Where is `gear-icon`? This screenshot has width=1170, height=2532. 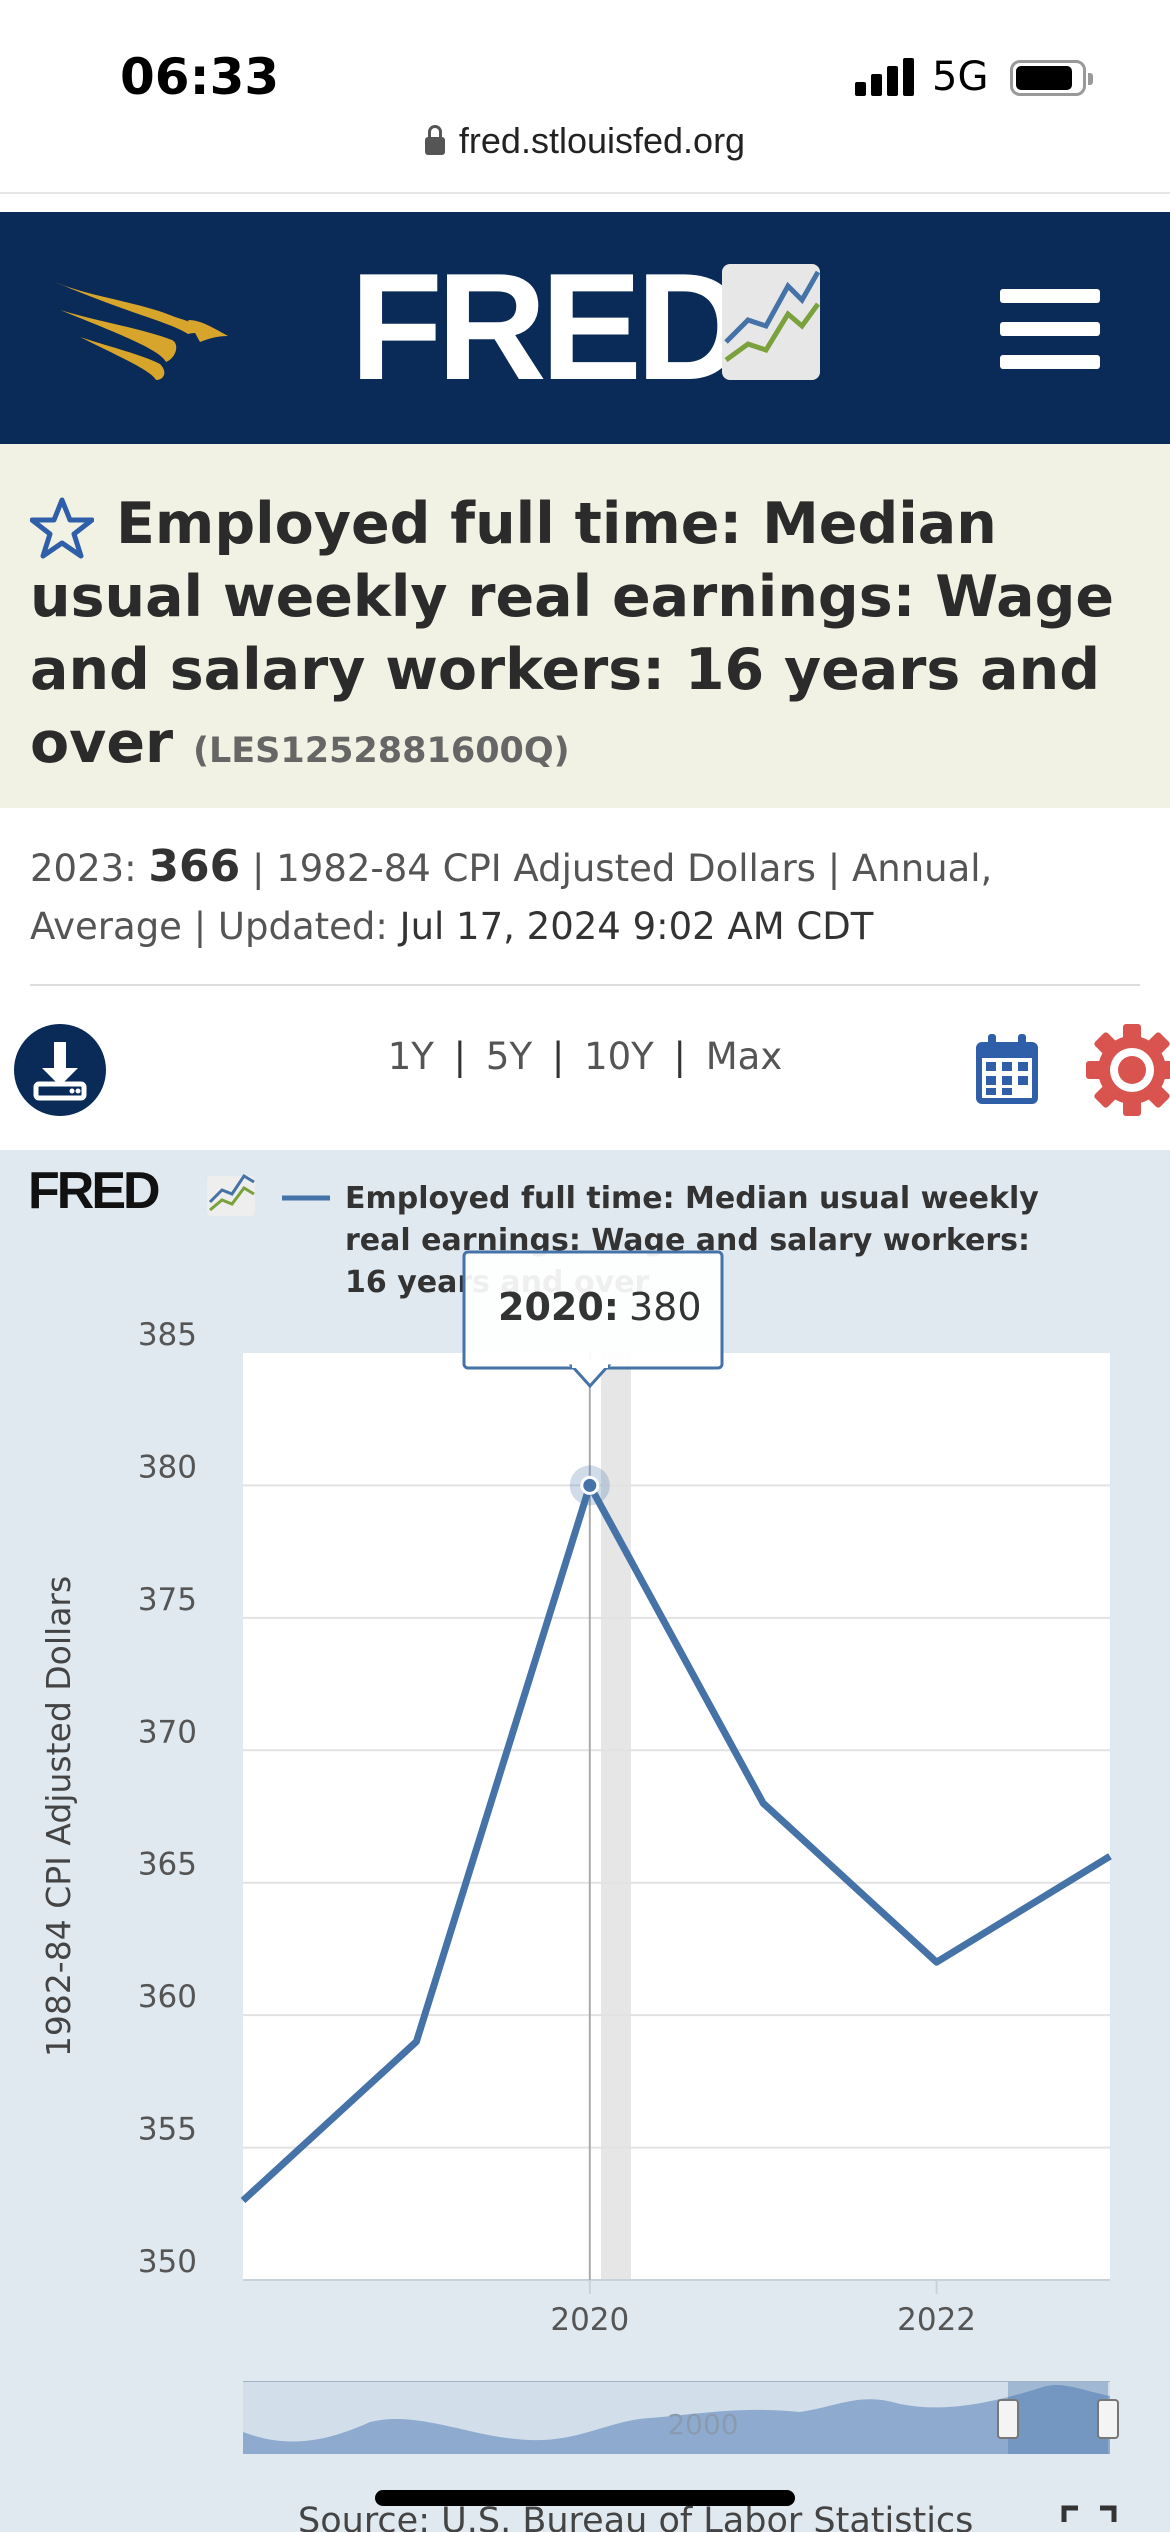 gear-icon is located at coordinates (1128, 1070).